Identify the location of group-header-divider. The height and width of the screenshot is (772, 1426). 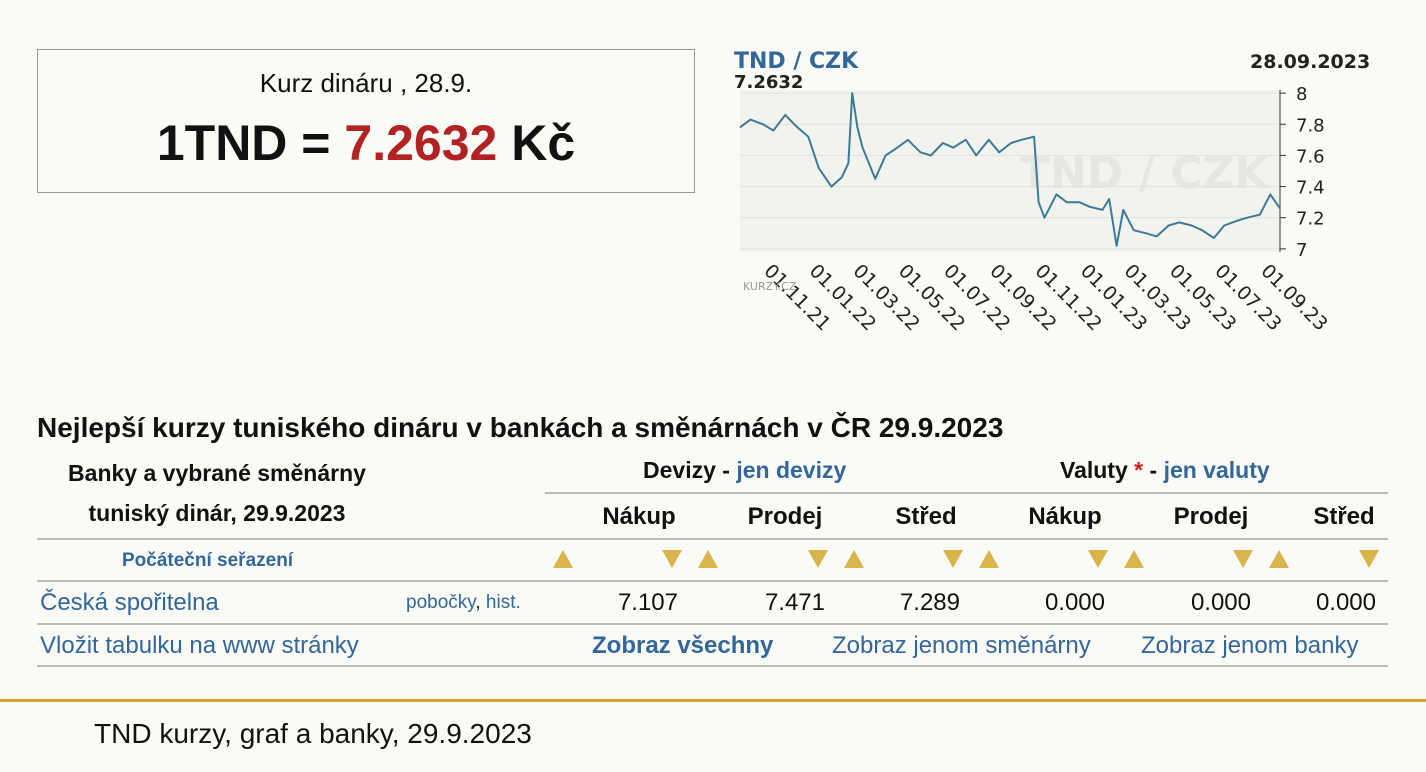
(966, 493).